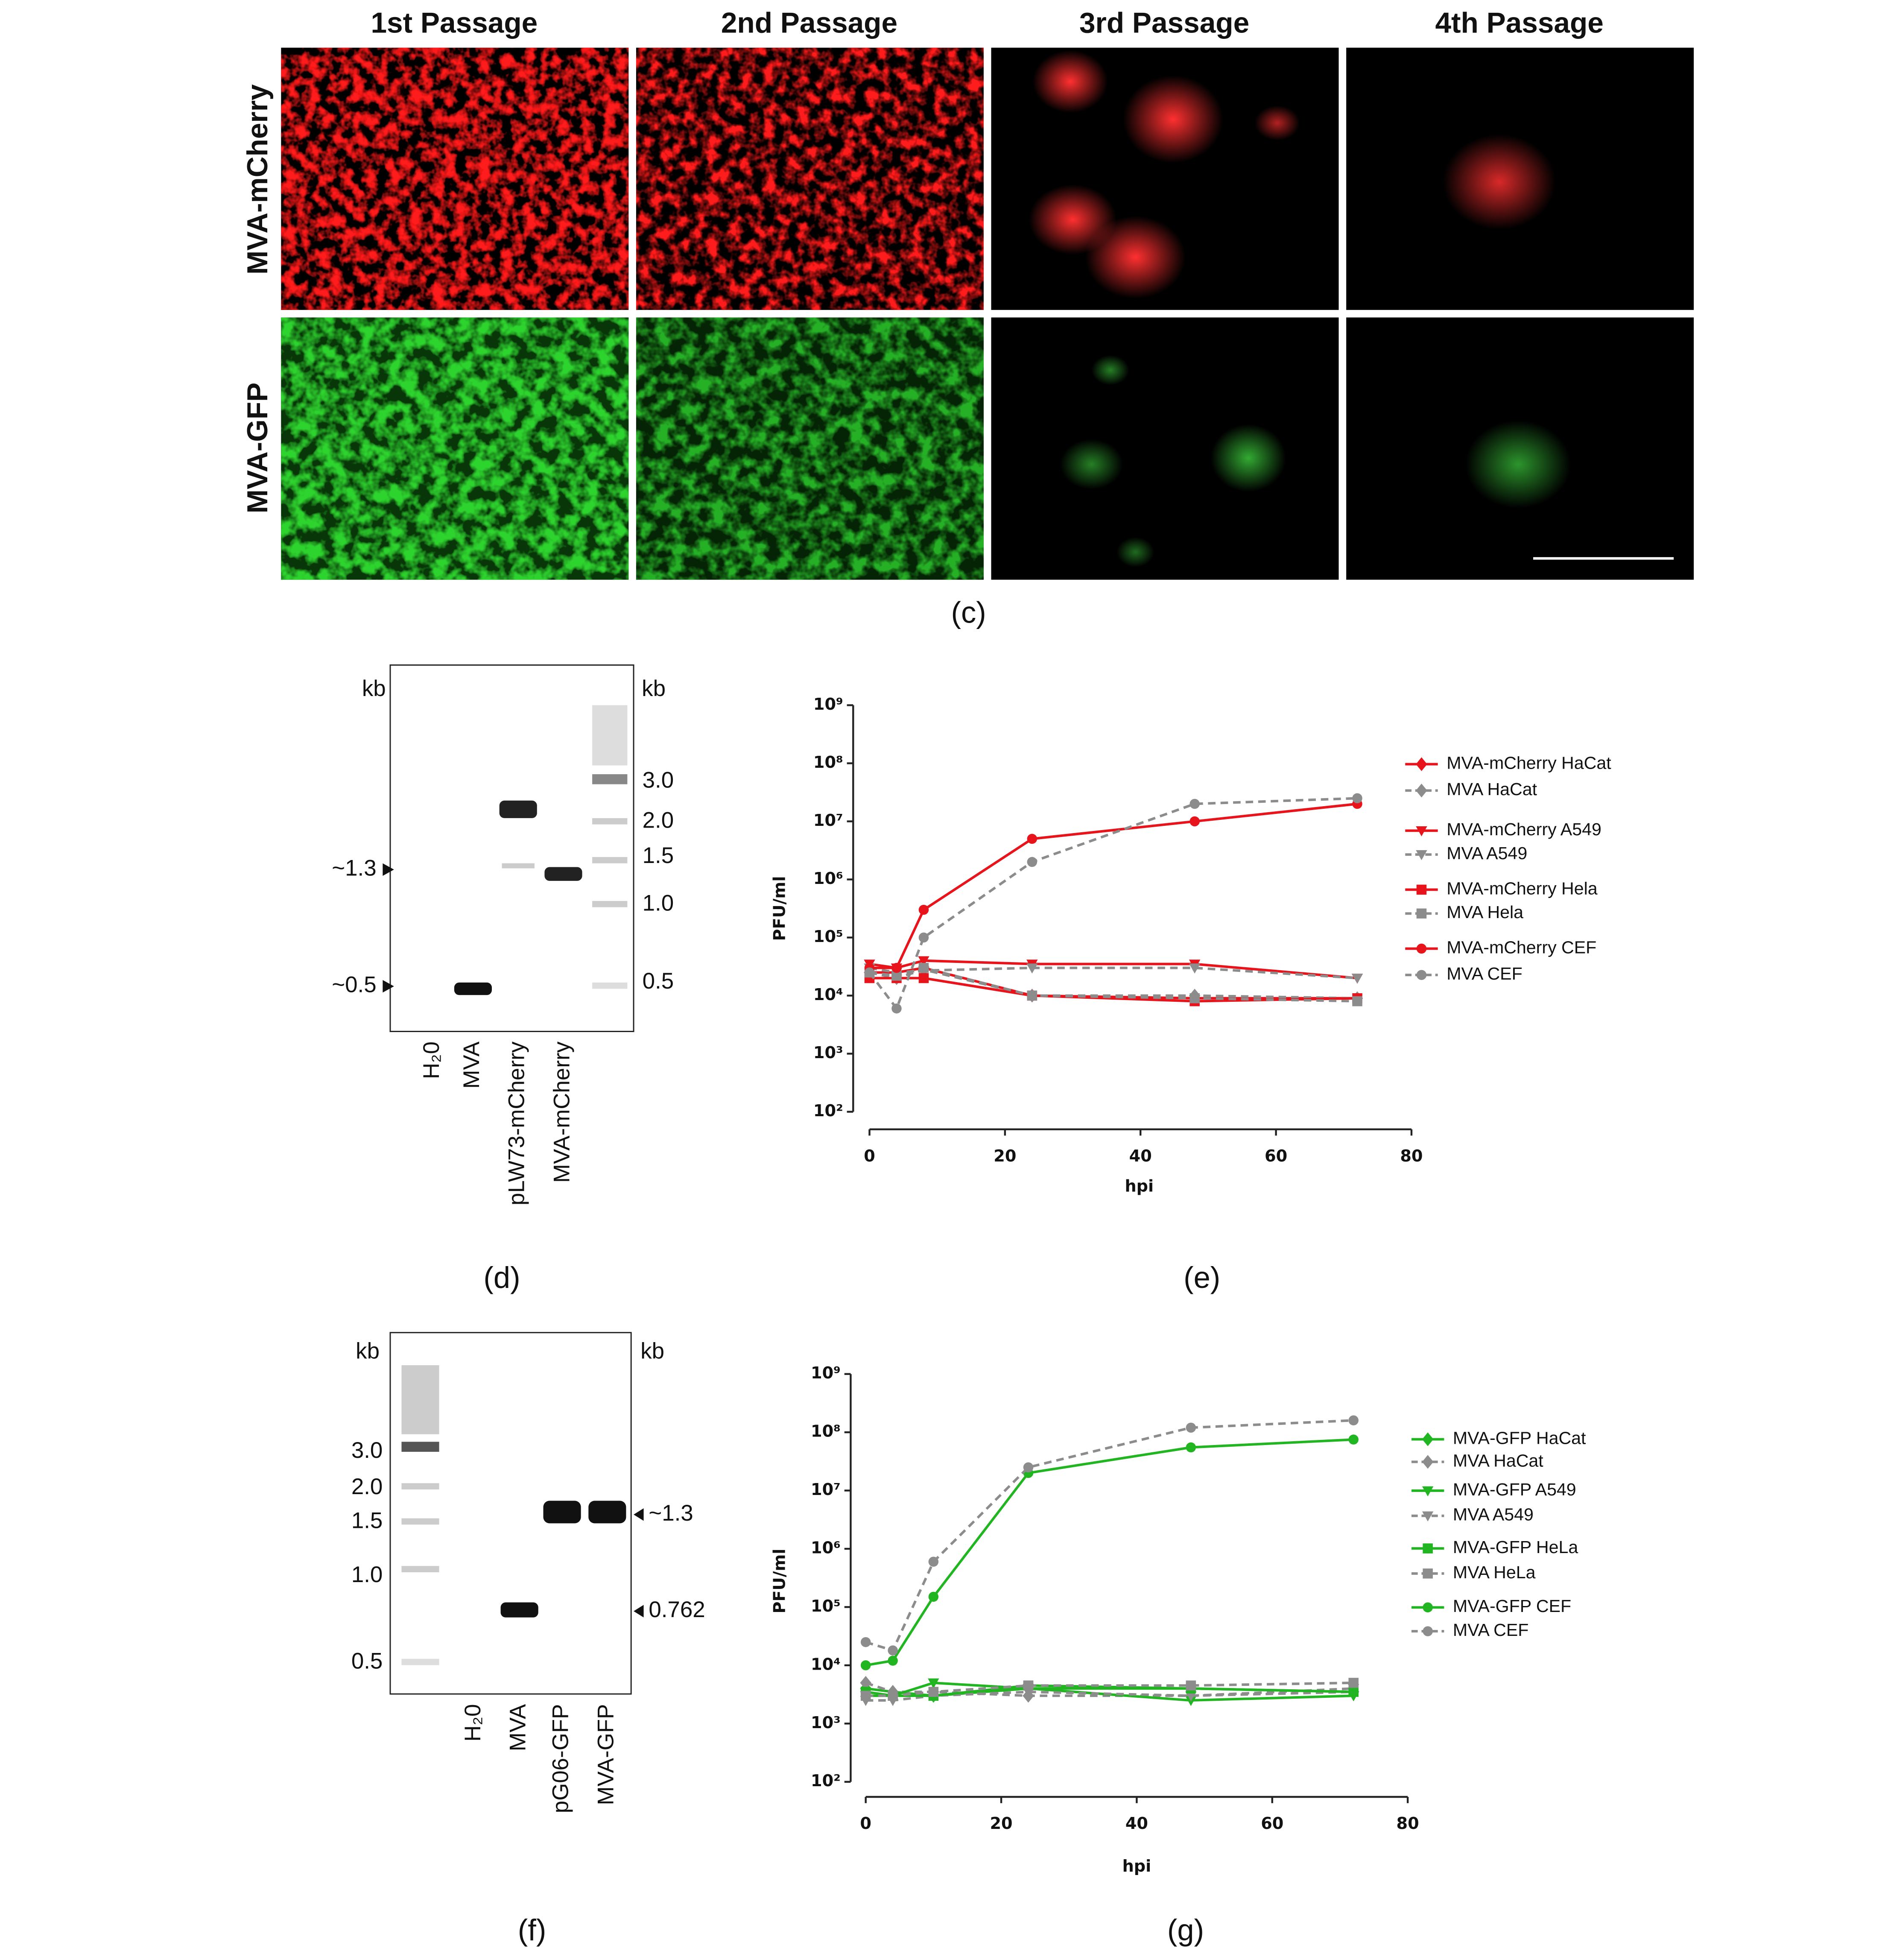 This screenshot has height=1960, width=1882. Describe the element at coordinates (1485, 912) in the screenshot. I see `legend-label: MVA Hela` at that location.